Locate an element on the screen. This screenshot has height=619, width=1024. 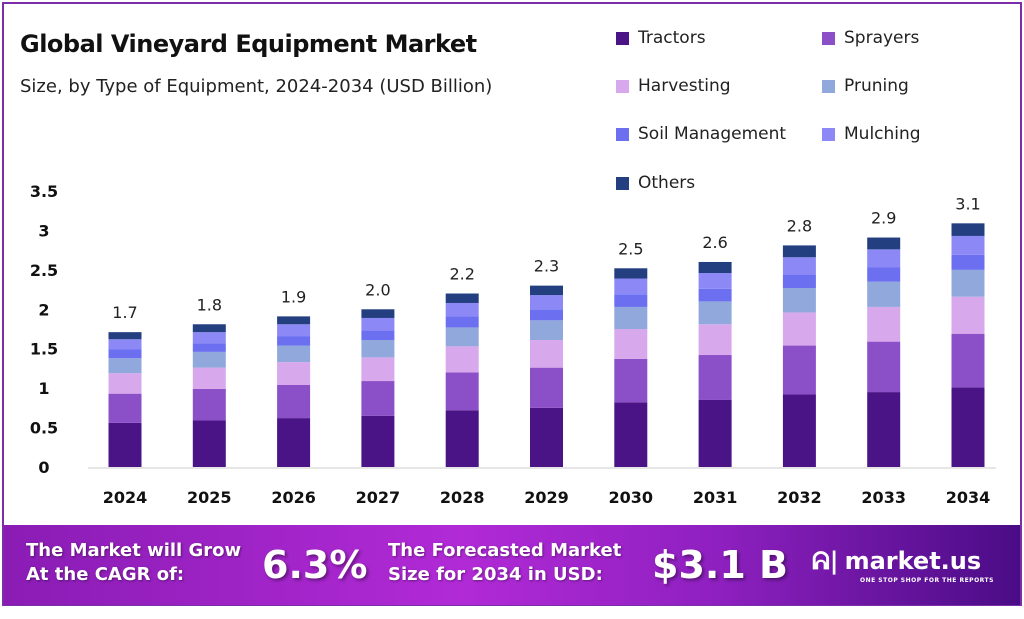
cagr-label-line2: At the CAGR of: is located at coordinates (105, 574).